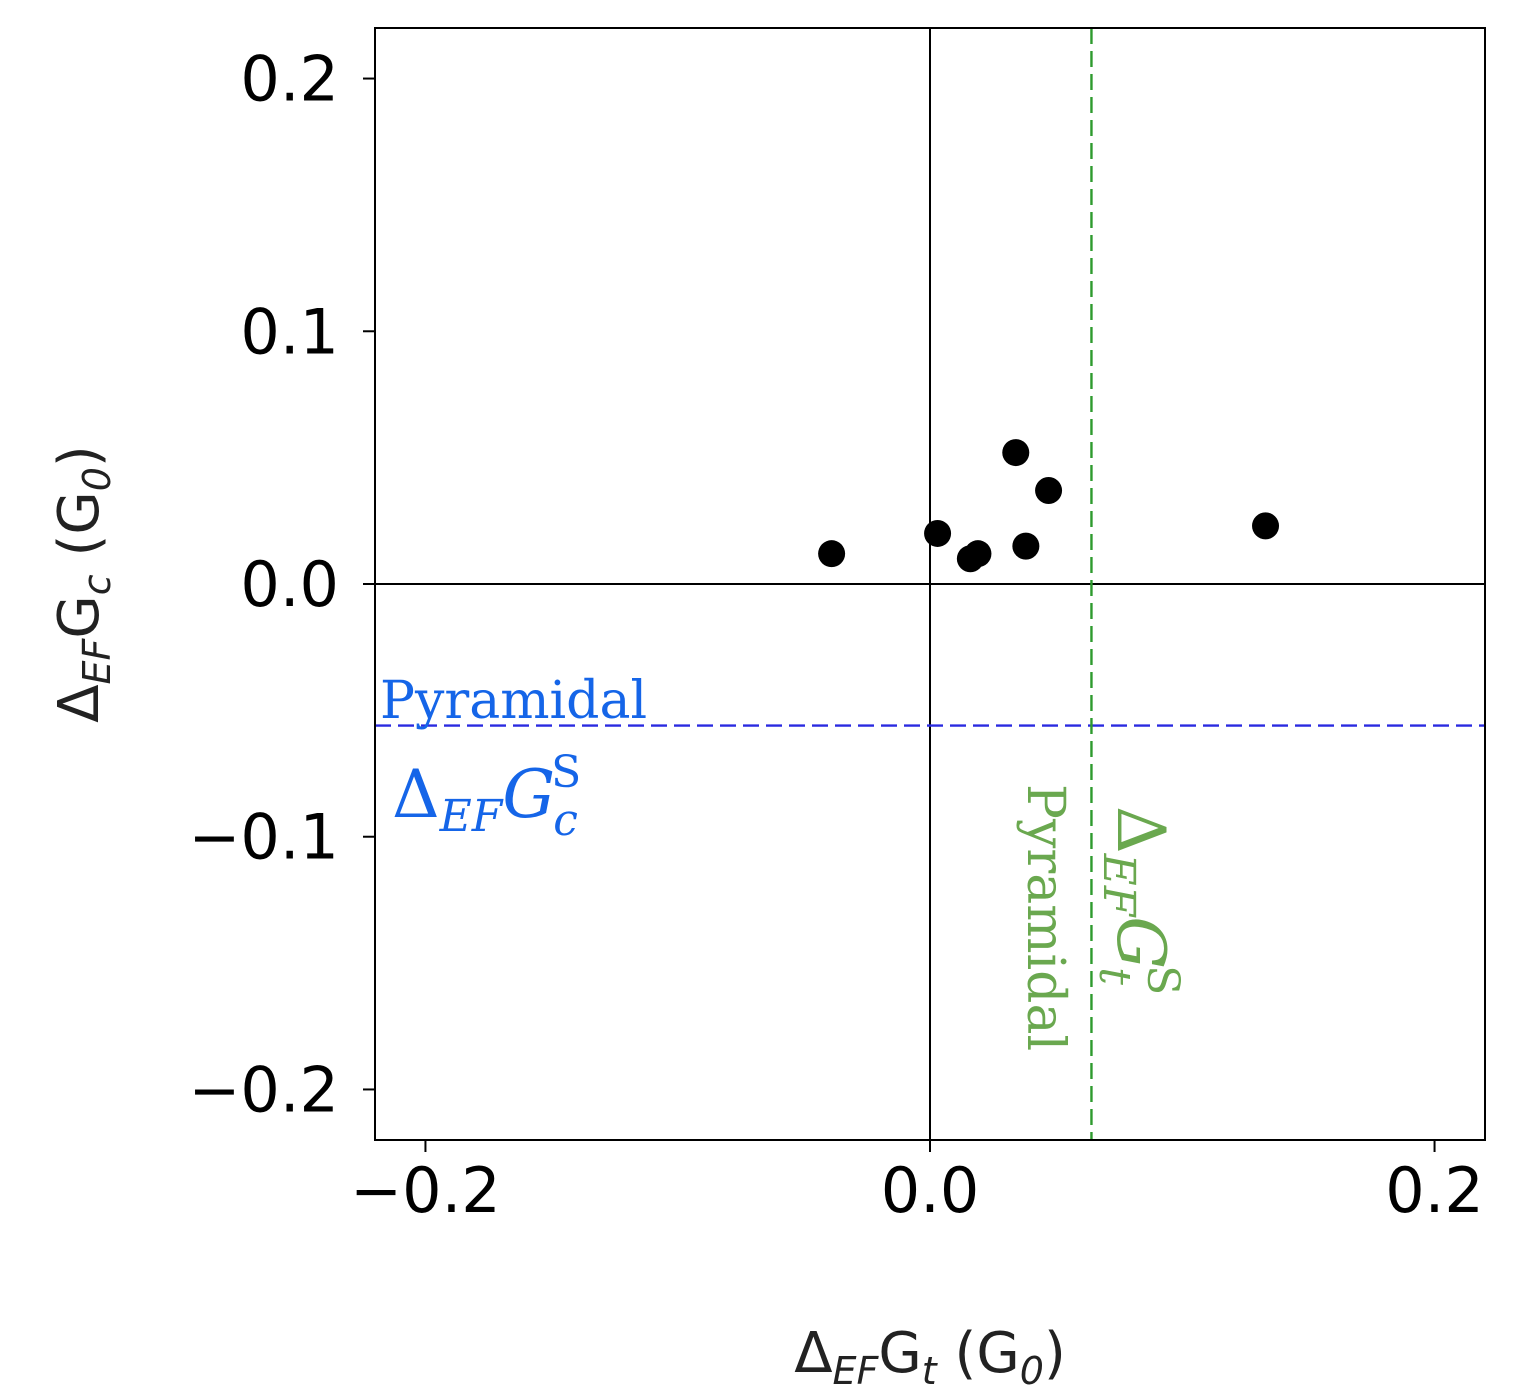  What do you see at coordinates (930, 1190) in the screenshot?
I see `x-tick-label: 0.0` at bounding box center [930, 1190].